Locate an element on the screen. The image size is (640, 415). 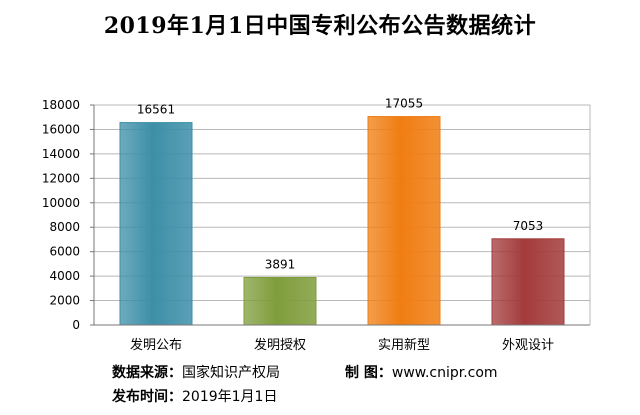
source-label: 数据来源： is located at coordinates (147, 373).